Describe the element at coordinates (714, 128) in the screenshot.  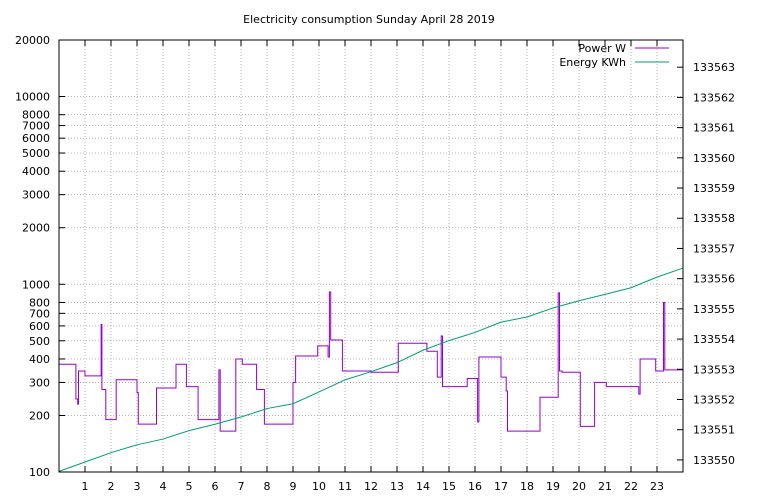
I see `y-right-tick-label: 133561` at that location.